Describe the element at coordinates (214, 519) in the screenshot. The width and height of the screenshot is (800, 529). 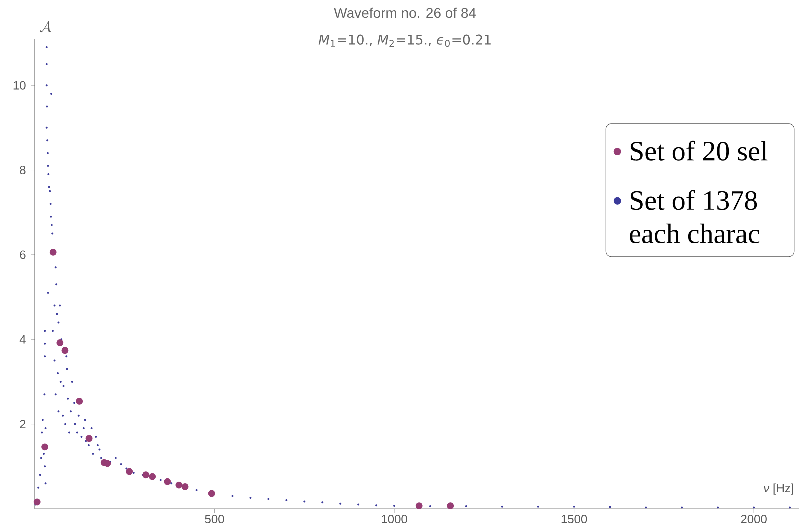
I see `x-tick-label: 500` at that location.